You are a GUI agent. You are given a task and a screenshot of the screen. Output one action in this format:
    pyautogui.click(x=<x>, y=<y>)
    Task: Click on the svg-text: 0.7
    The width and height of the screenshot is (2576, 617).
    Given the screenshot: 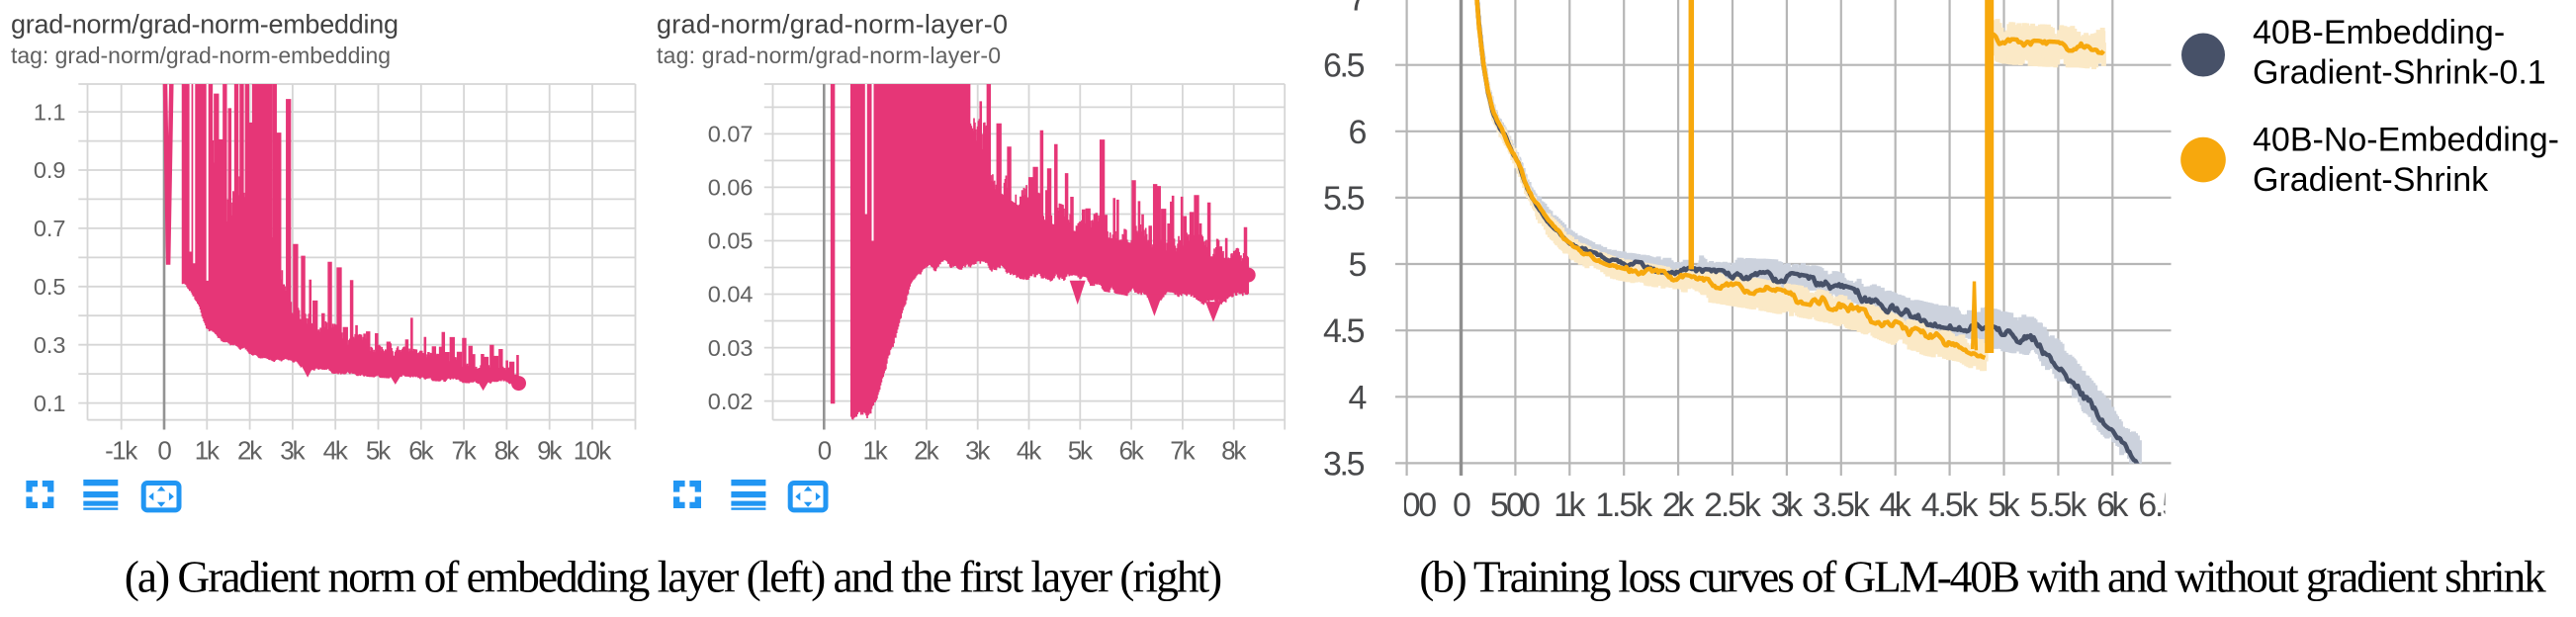 What is the action you would take?
    pyautogui.click(x=50, y=228)
    